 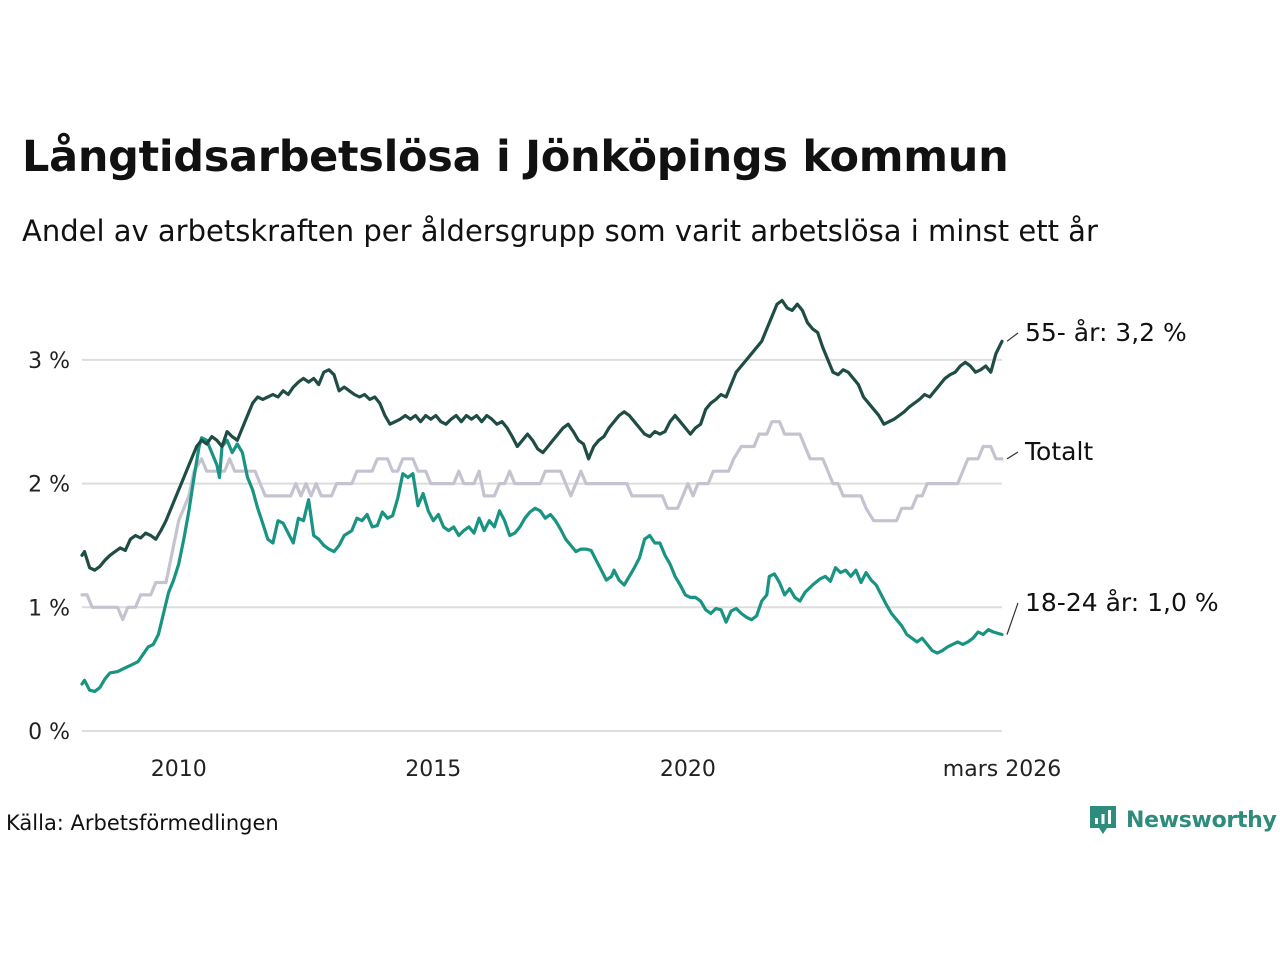 I want to click on newsworthy-logo-icon, so click(x=1103, y=820).